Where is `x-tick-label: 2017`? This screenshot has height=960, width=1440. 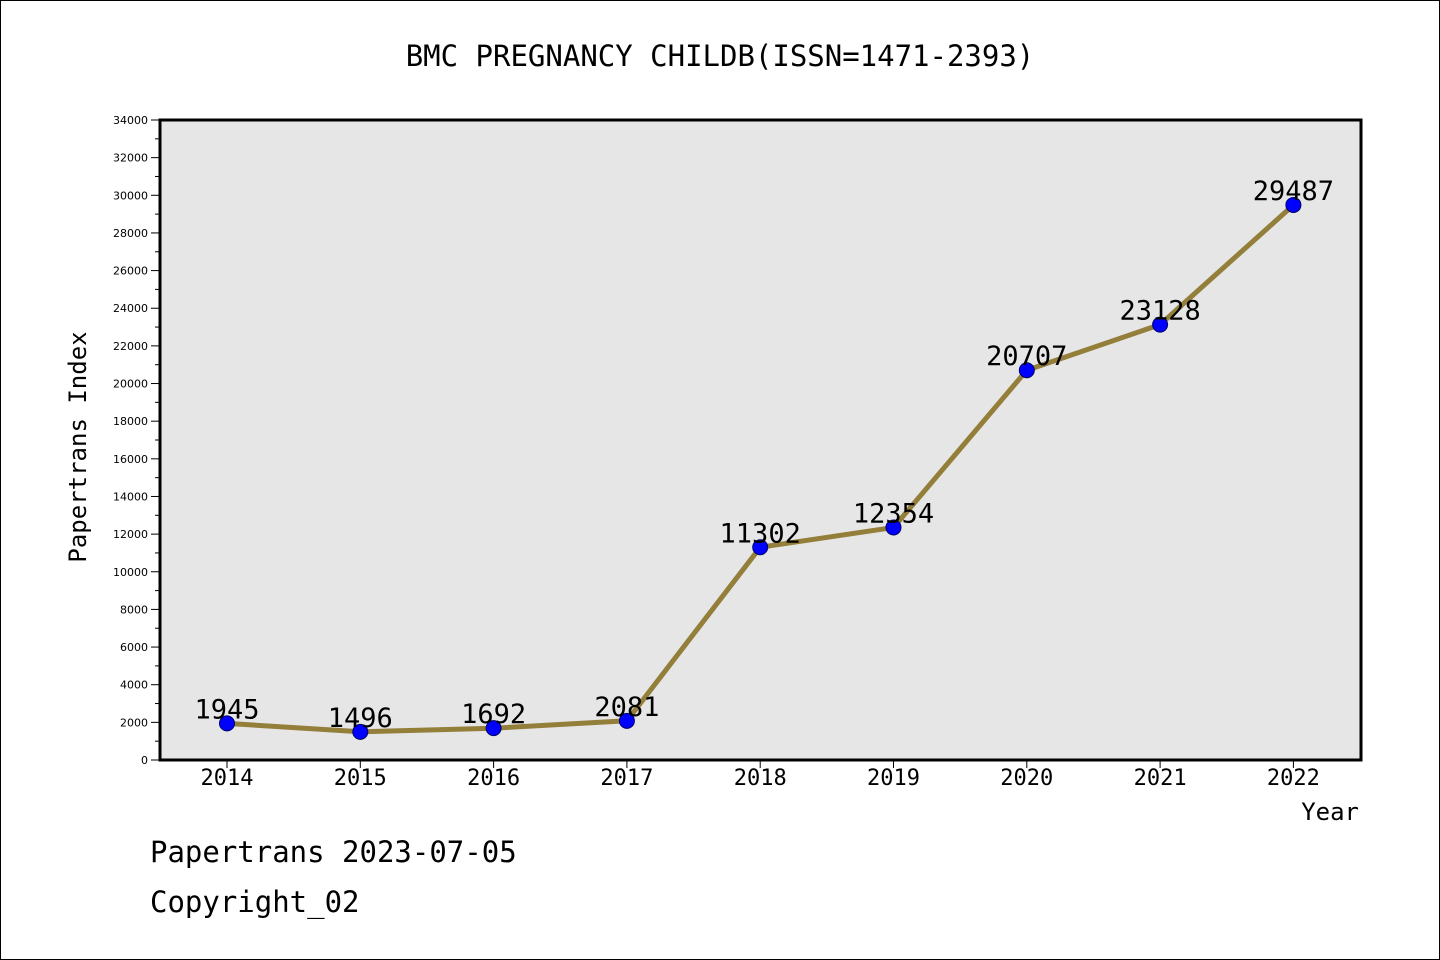
x-tick-label: 2017 is located at coordinates (626, 778).